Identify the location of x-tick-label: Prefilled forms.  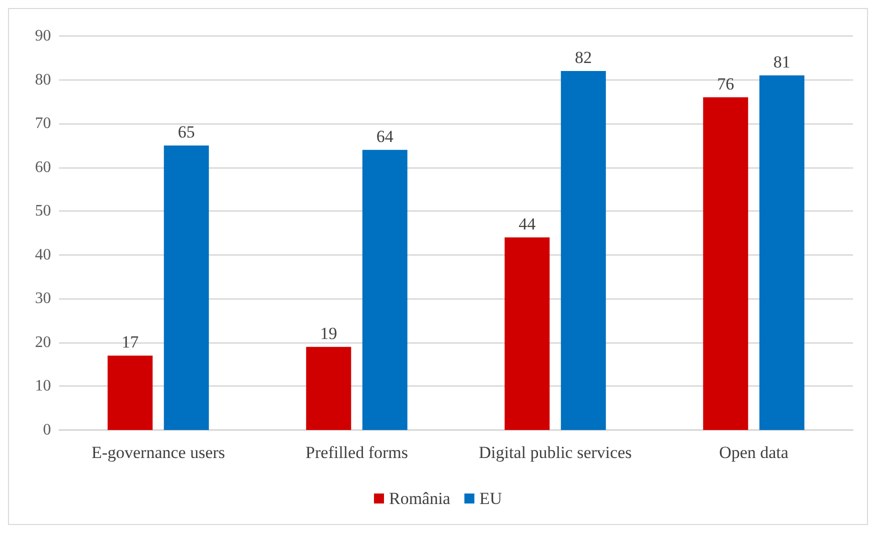
(357, 452).